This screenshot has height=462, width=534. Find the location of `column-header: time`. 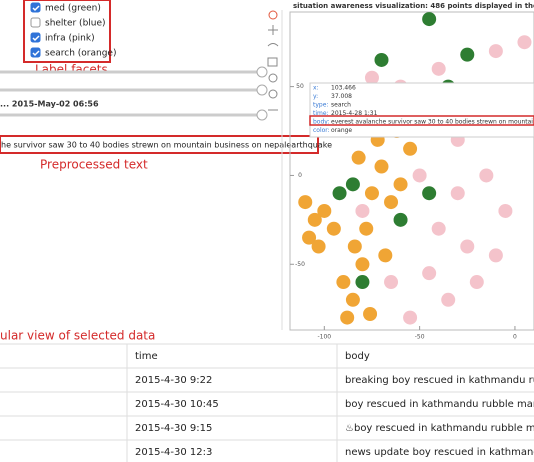

column-header: time is located at coordinates (146, 356).